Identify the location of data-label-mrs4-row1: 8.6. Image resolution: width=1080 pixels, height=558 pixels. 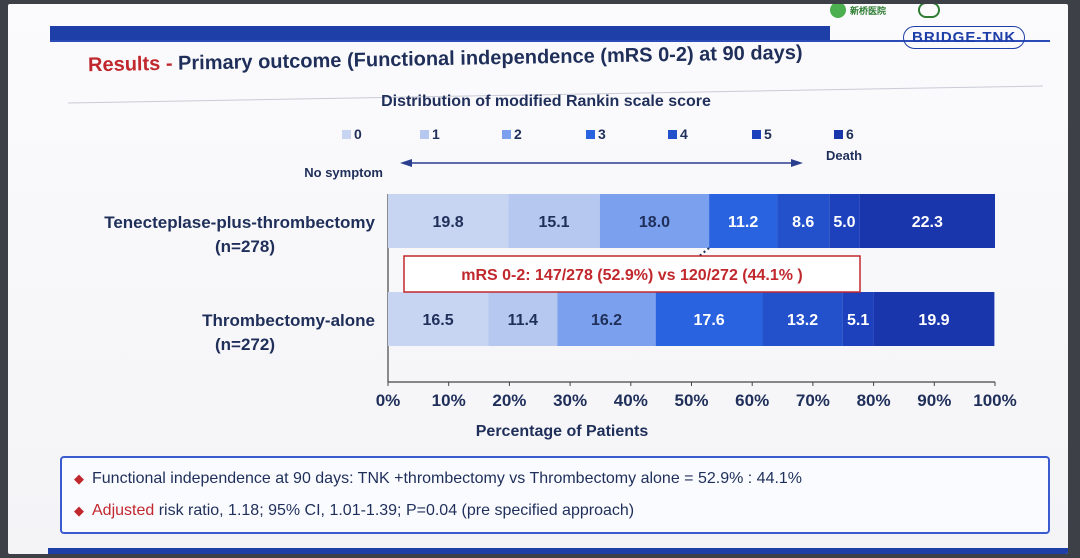
(803, 222).